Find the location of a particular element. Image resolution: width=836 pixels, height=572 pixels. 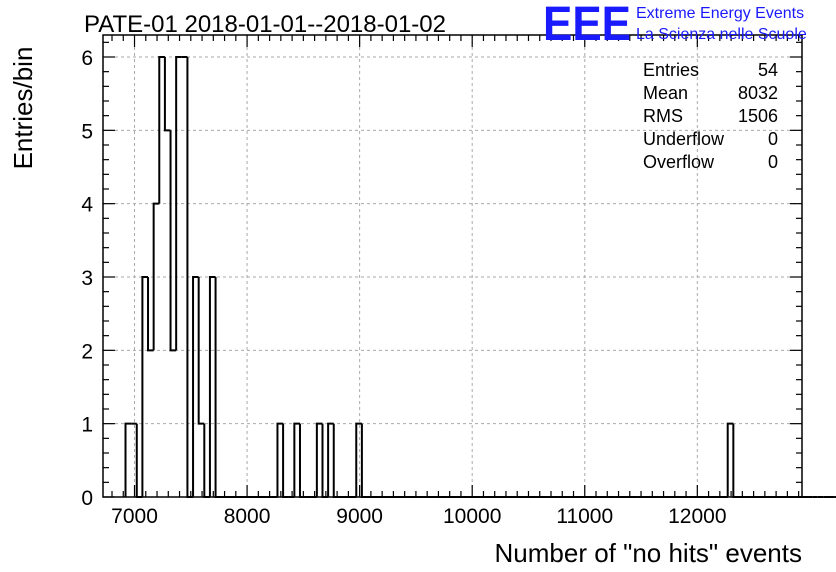

stat-rms-value: 1506 is located at coordinates (758, 116).